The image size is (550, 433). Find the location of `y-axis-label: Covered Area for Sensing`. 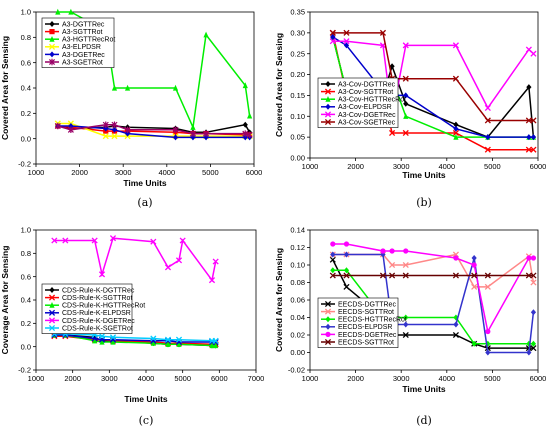

y-axis-label: Covered Area for Sensing is located at coordinates (279, 300).